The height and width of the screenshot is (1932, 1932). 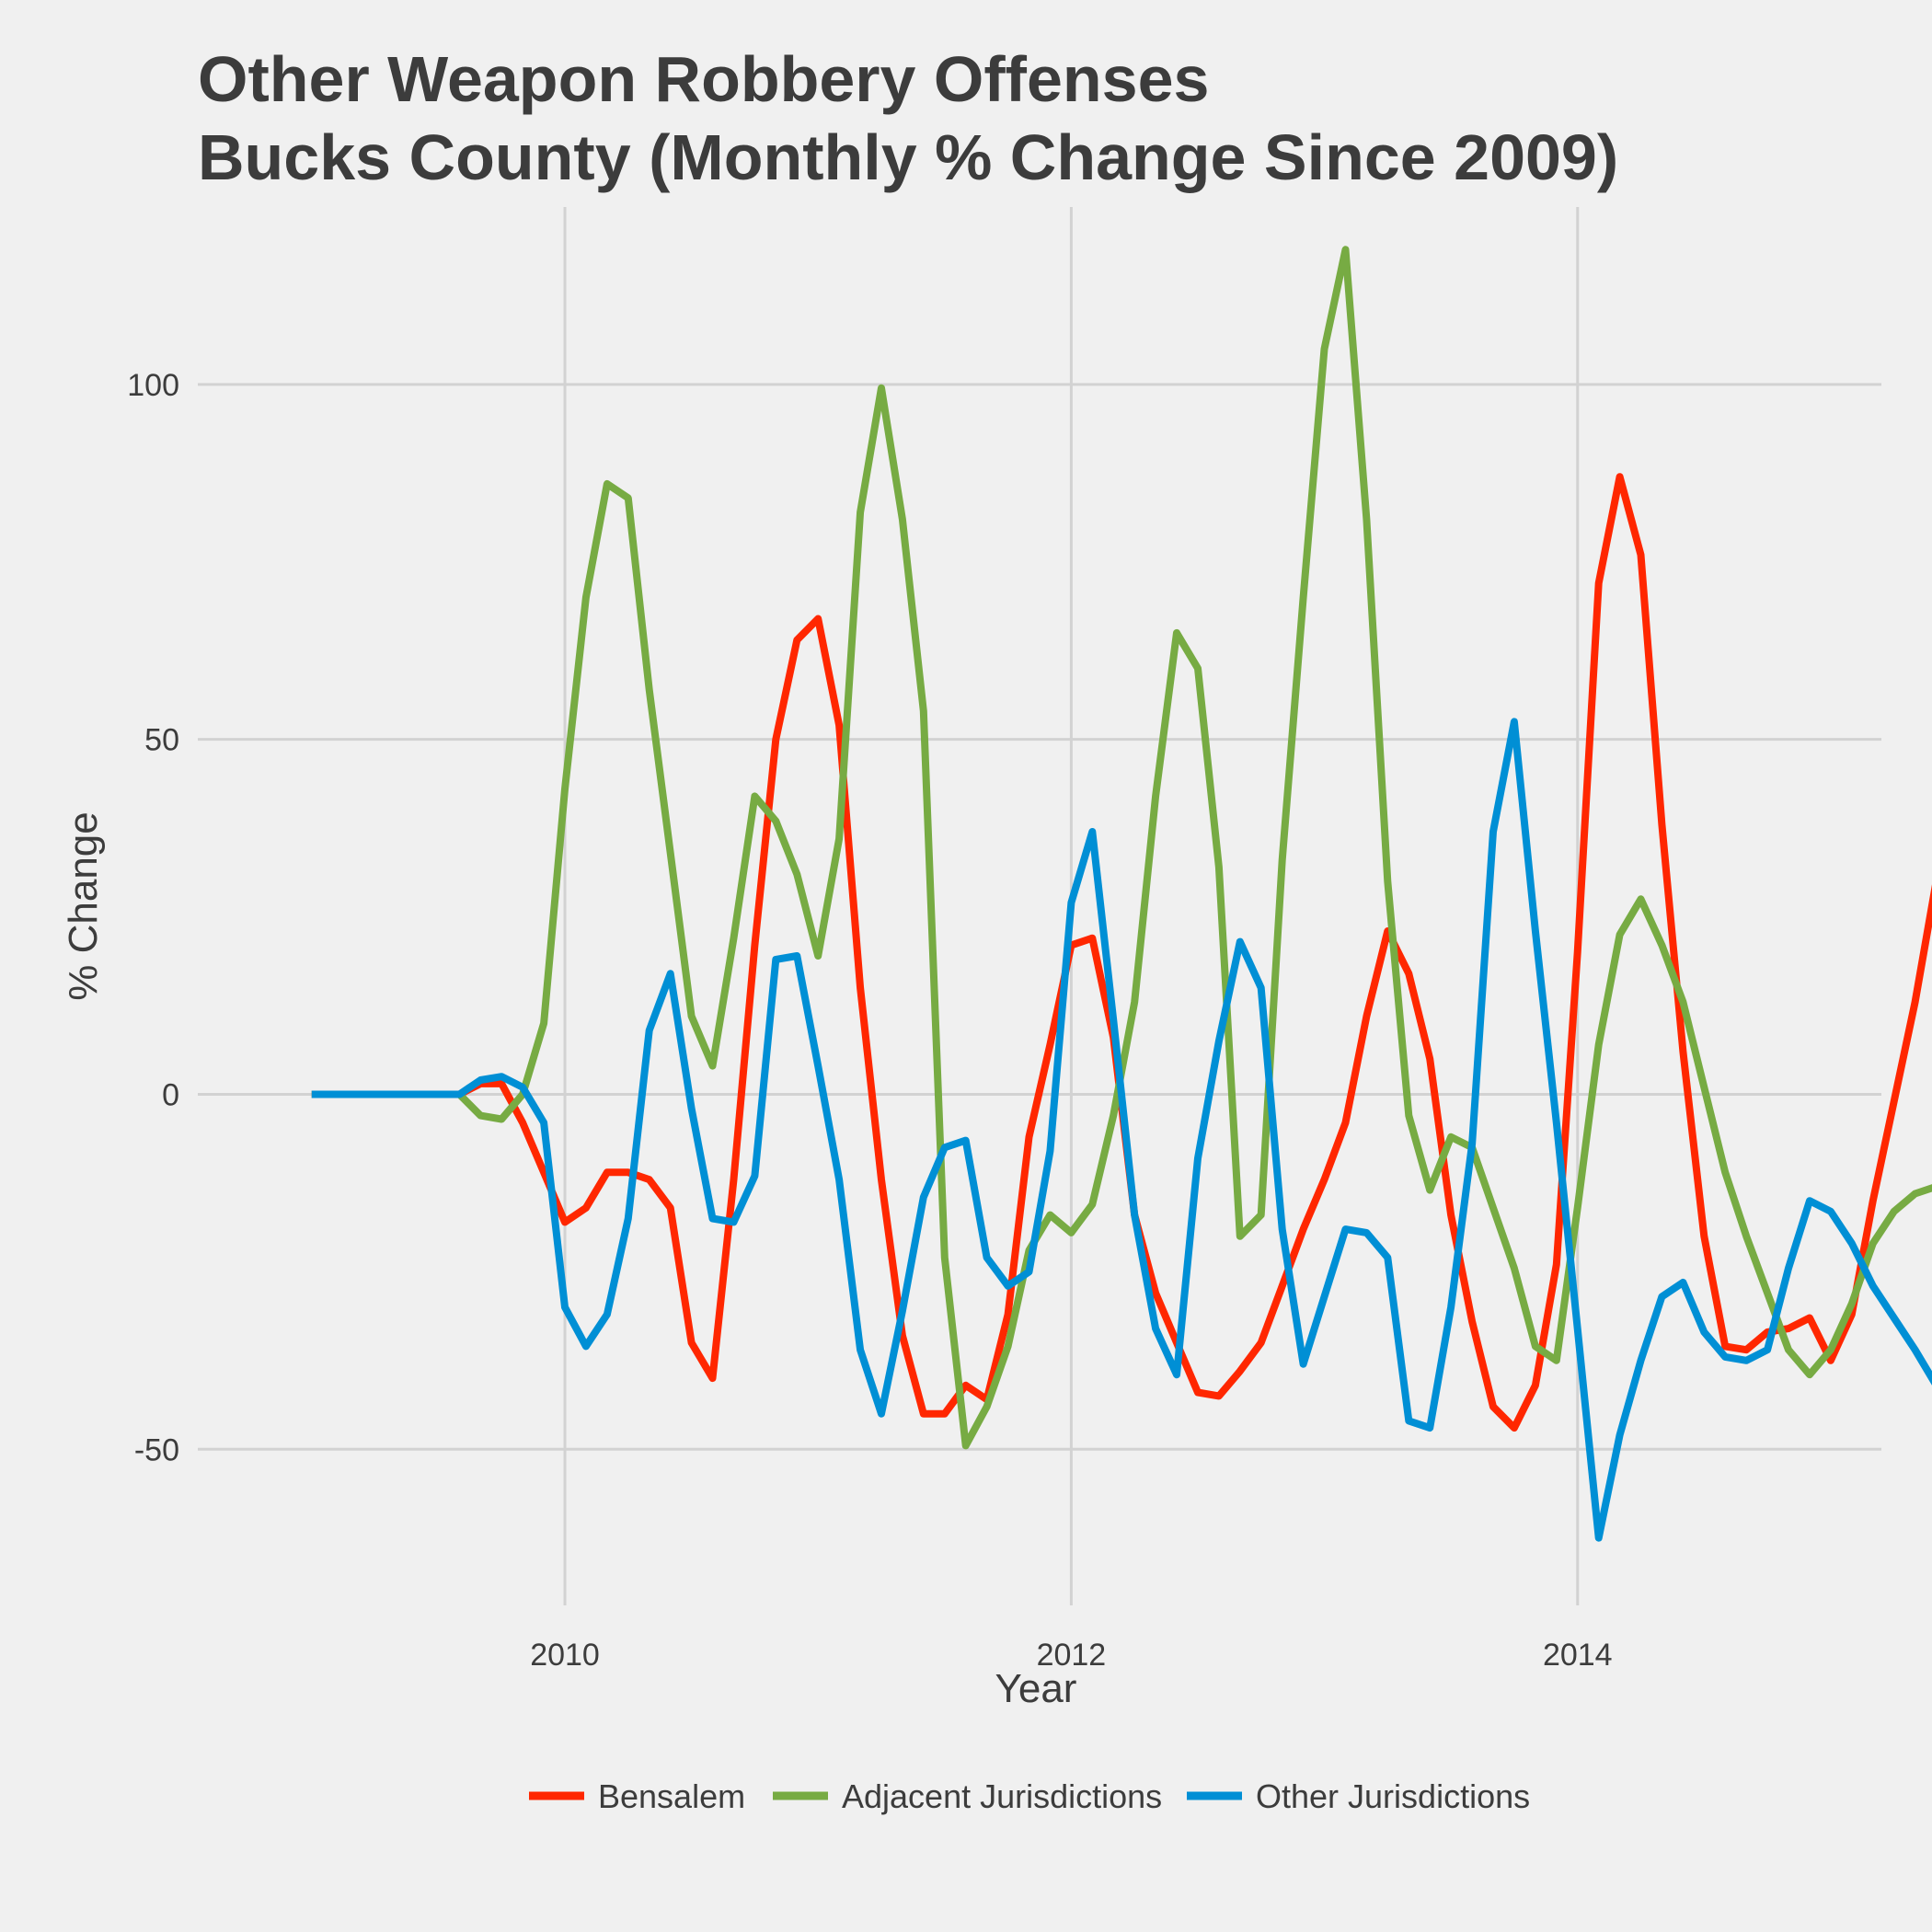 I want to click on legend-label: Other Jurisdictions, so click(x=1393, y=1796).